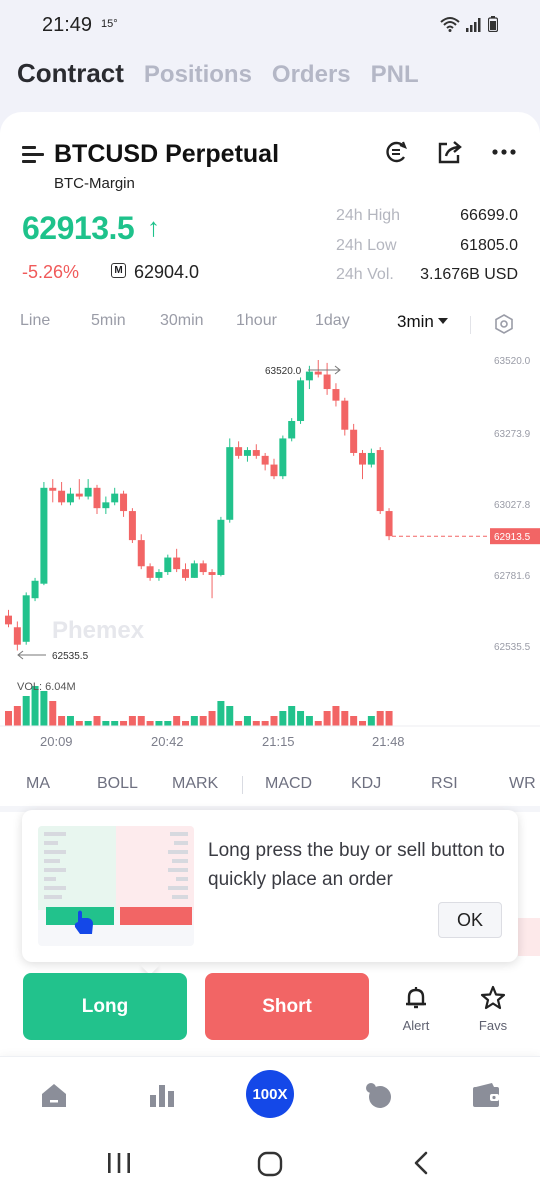  Describe the element at coordinates (379, 1095) in the screenshot. I see `earn-icon` at that location.